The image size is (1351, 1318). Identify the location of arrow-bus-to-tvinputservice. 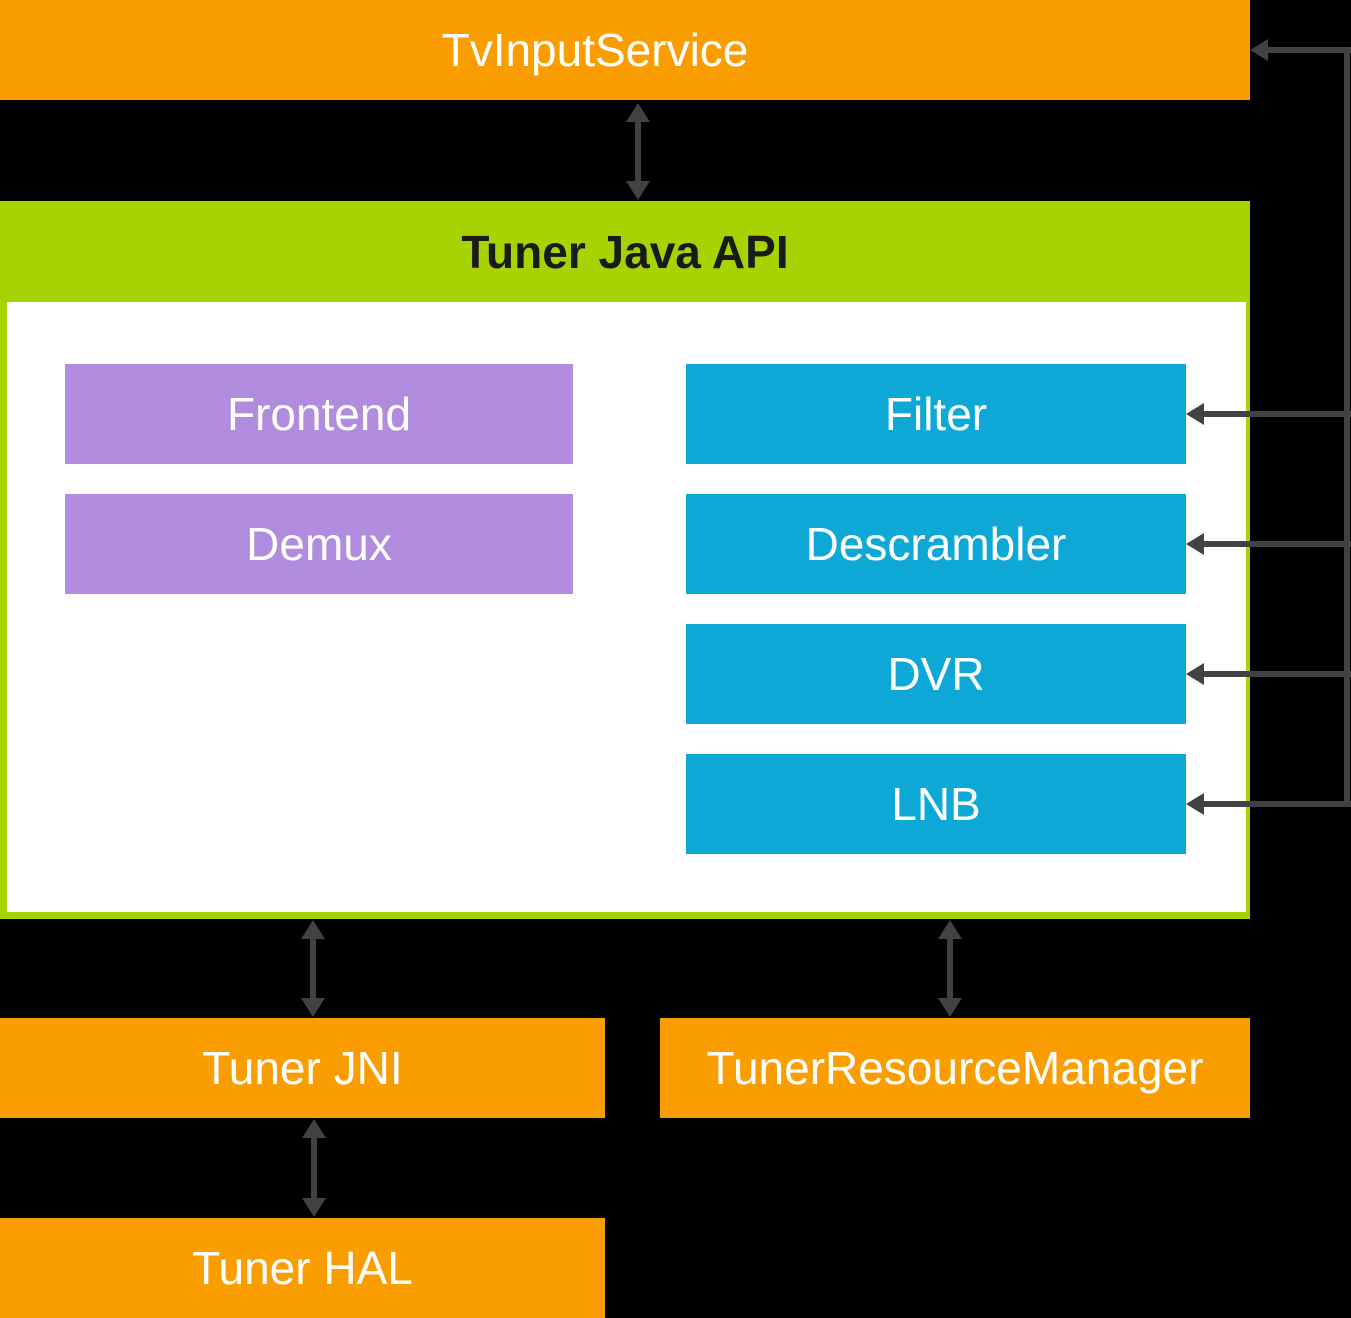
(1300, 50).